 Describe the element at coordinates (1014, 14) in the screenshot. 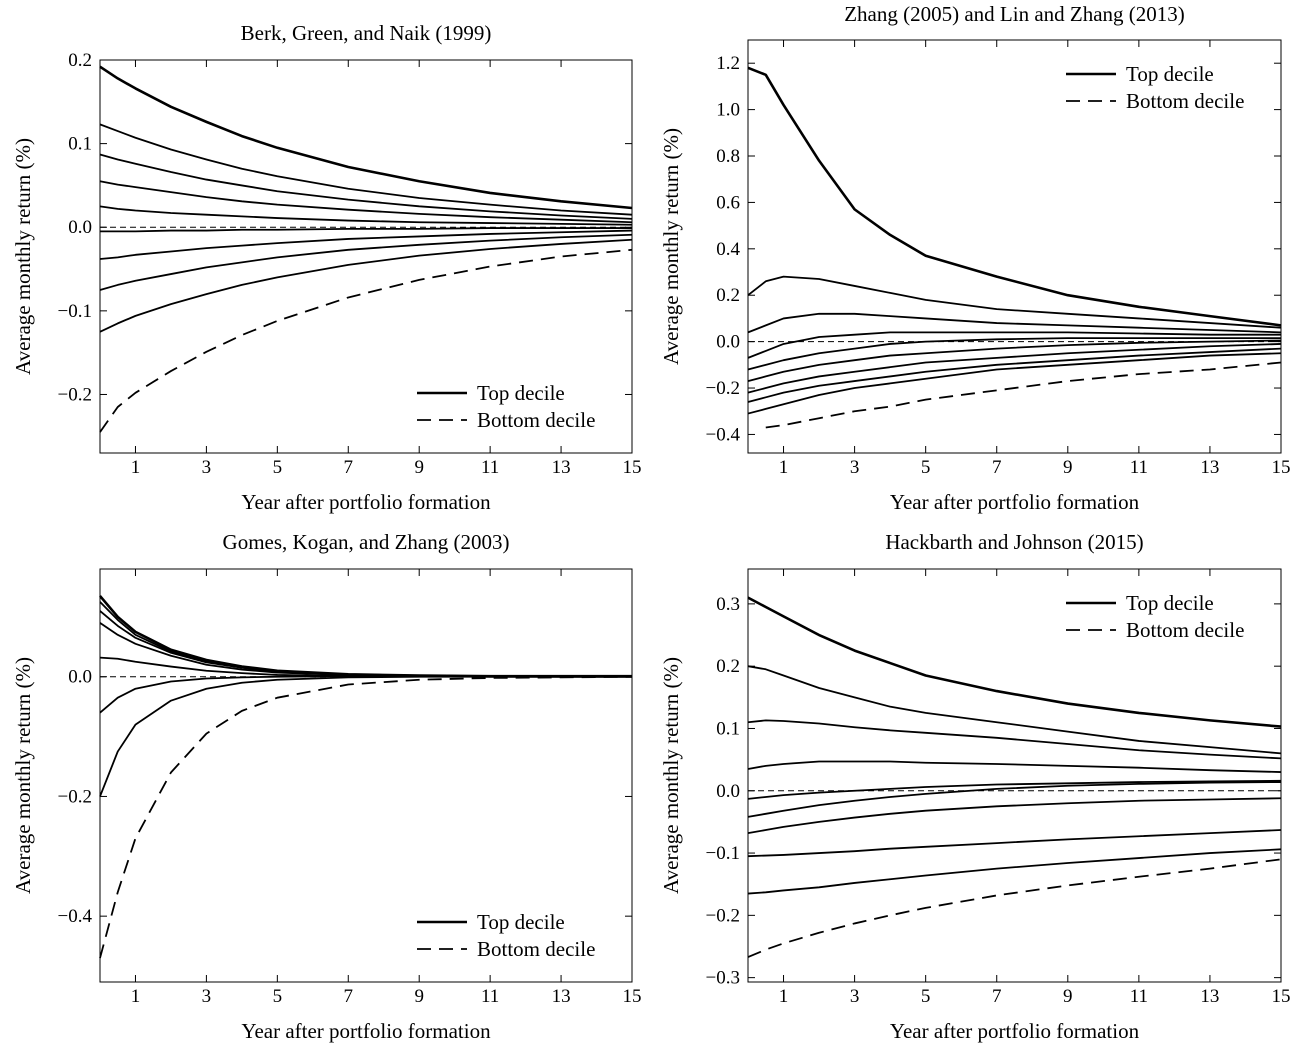

I see `chart-title: Zhang (2005) and Lin and Zhang (2013)` at that location.